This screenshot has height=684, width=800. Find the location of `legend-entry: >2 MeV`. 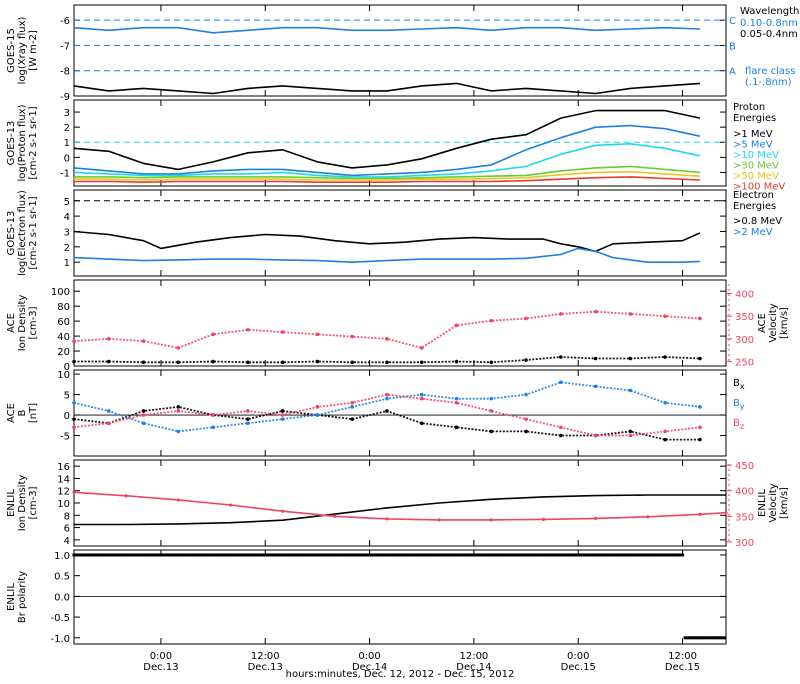

legend-entry: >2 MeV is located at coordinates (753, 232).